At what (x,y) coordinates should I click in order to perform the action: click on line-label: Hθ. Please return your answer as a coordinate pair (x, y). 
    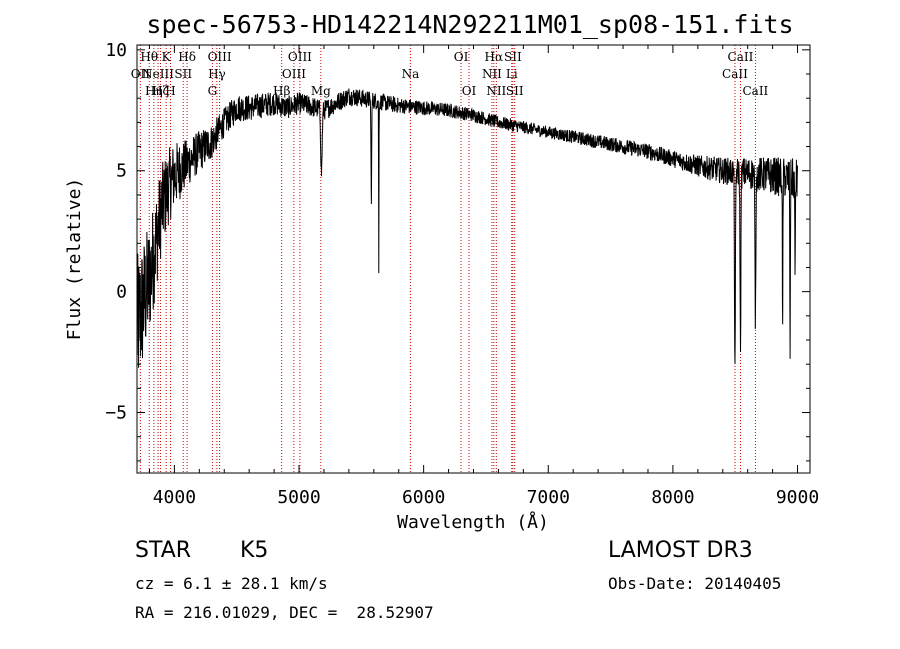
    Looking at the image, I should click on (149, 57).